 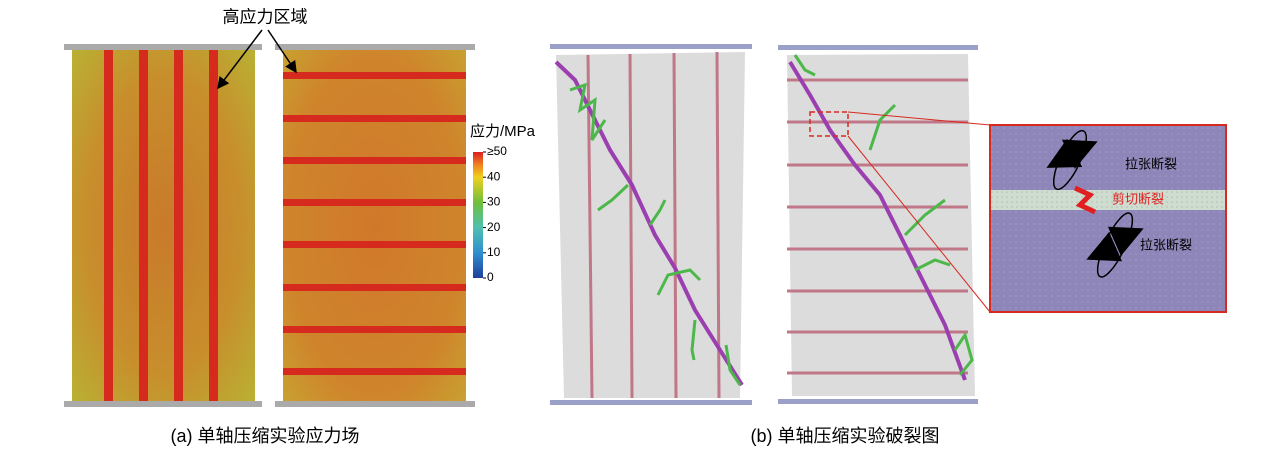 What do you see at coordinates (494, 252) in the screenshot?
I see `colorbar-tick-label: 10` at bounding box center [494, 252].